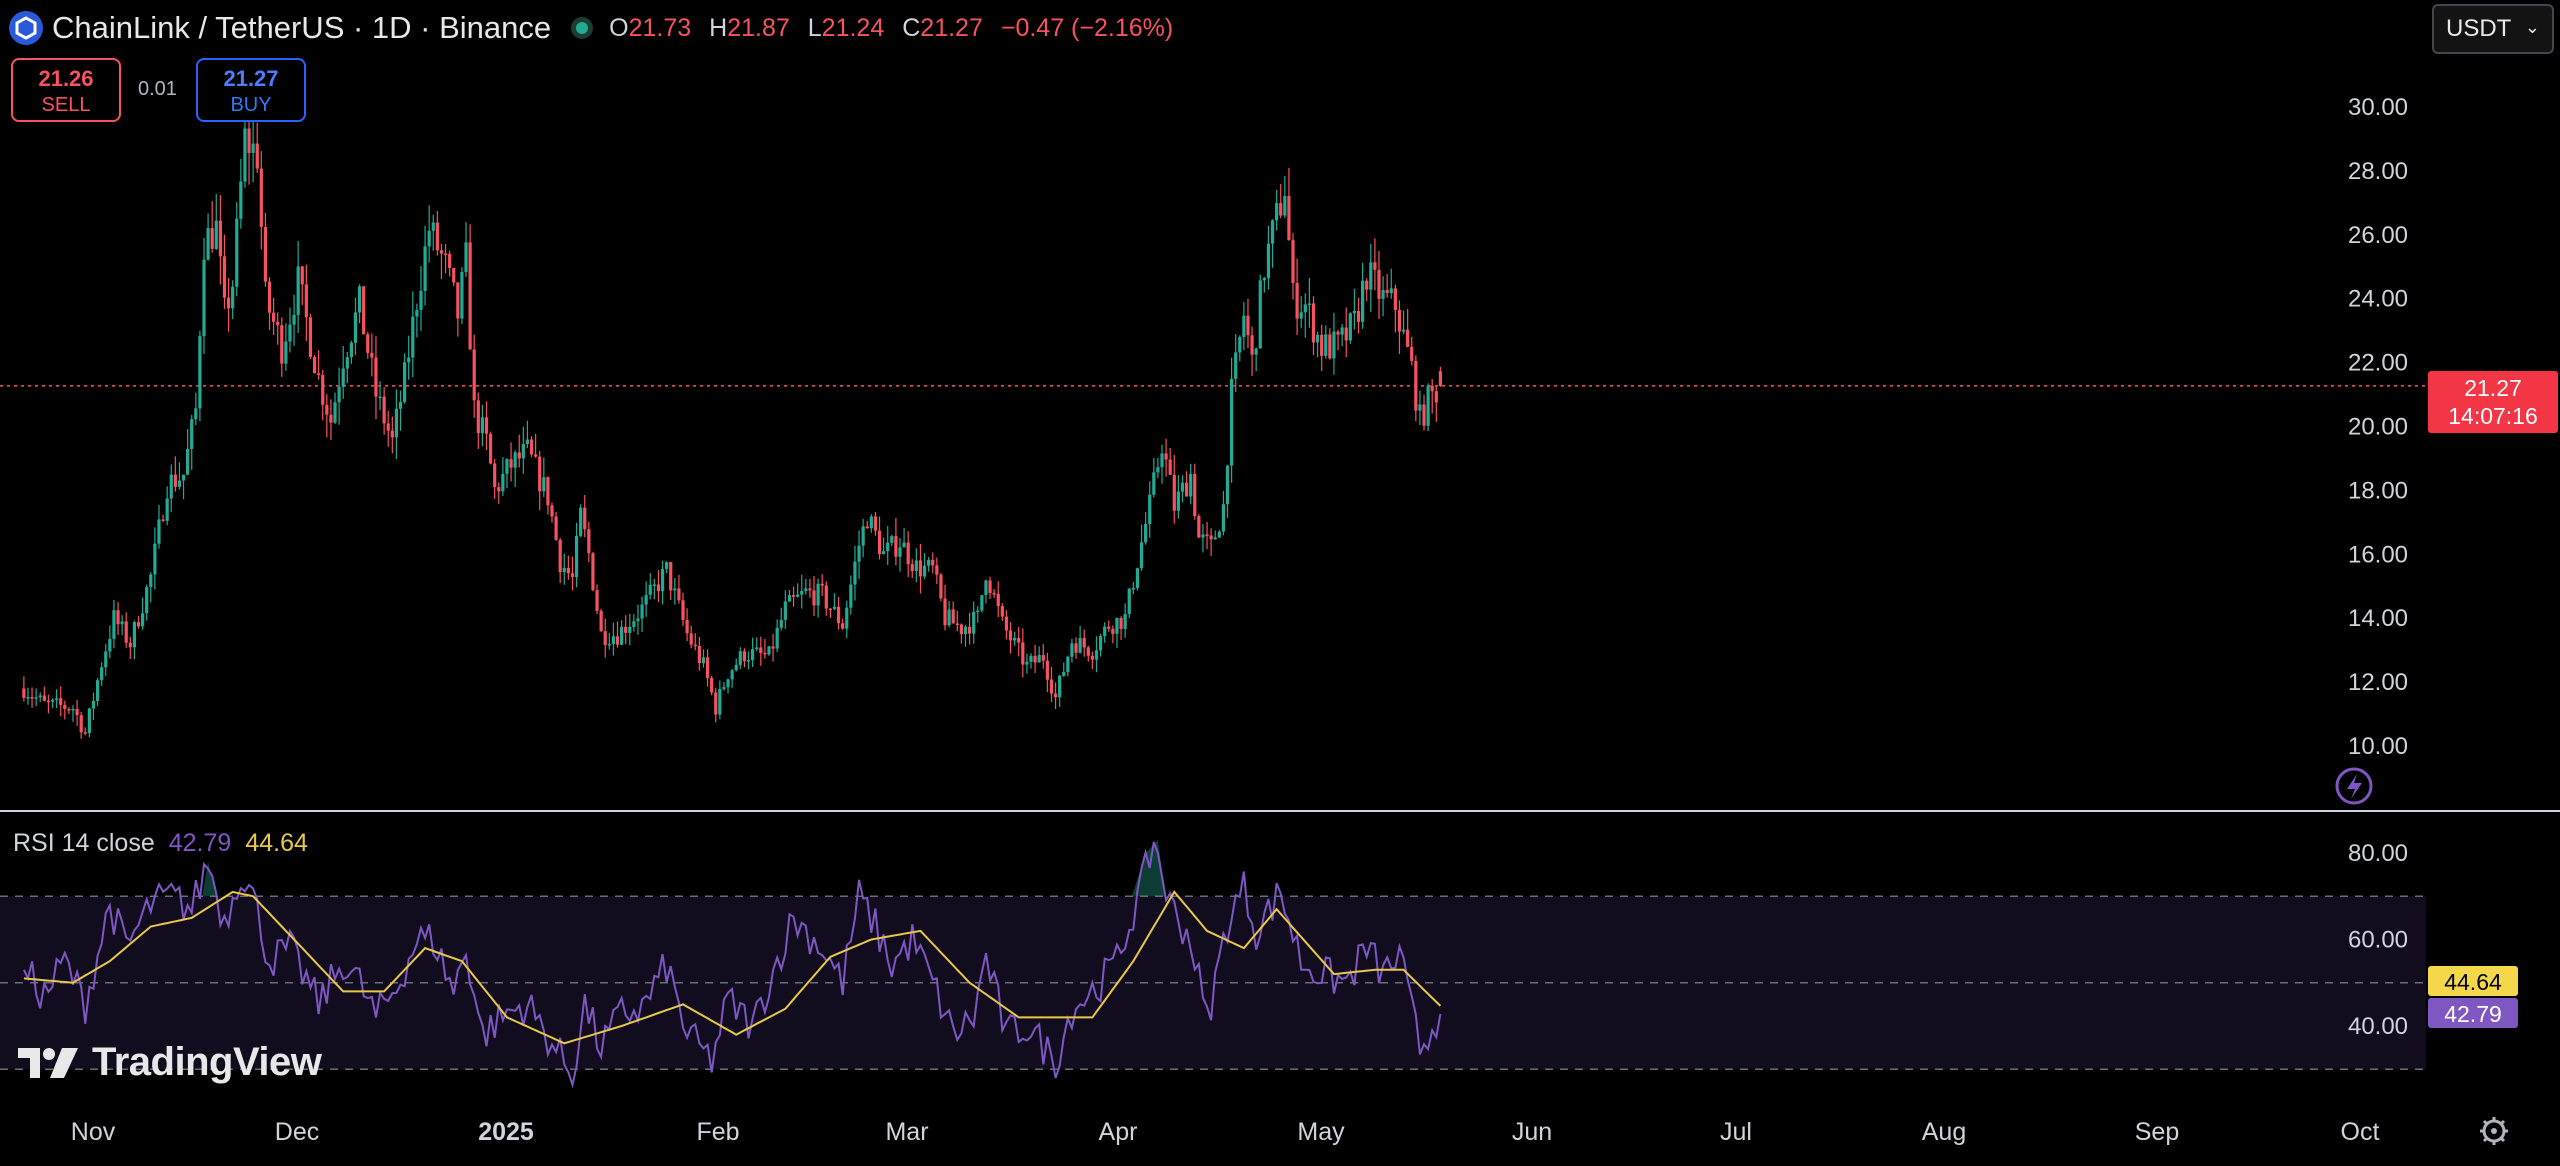  I want to click on tradingview-watermark: TradingView, so click(170, 1062).